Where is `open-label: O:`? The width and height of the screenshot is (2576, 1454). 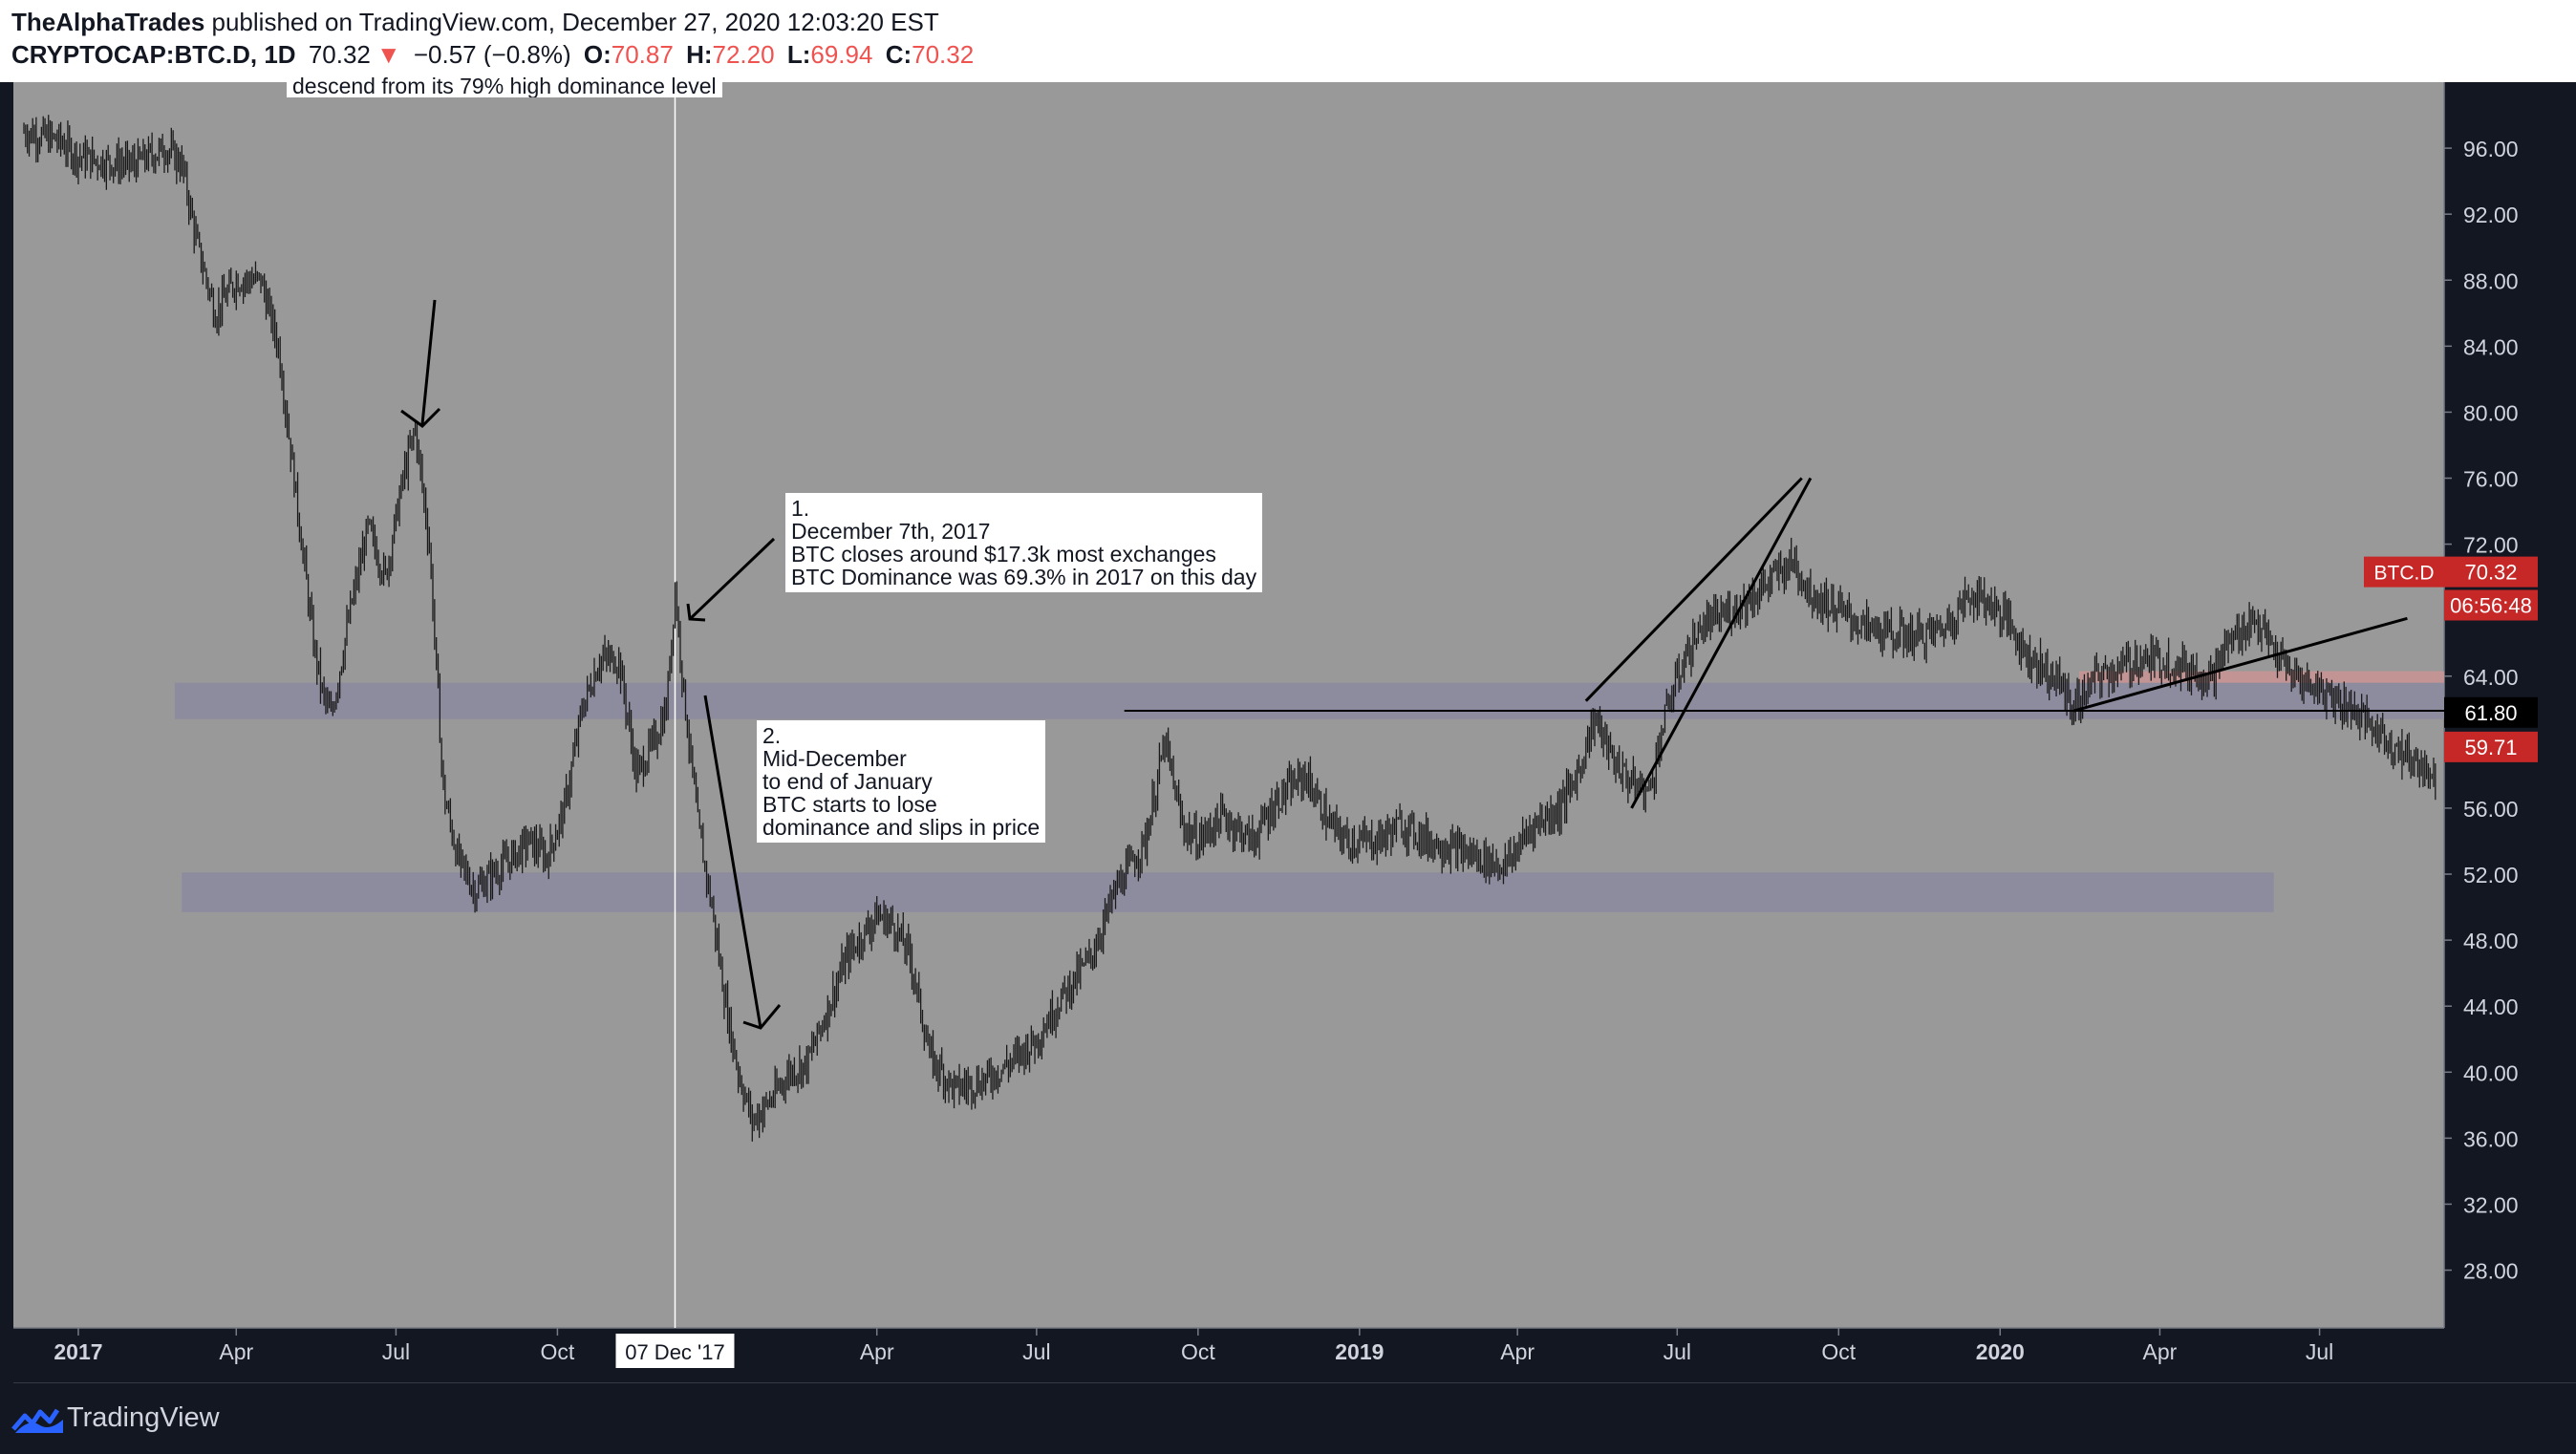
open-label: O: is located at coordinates (597, 54).